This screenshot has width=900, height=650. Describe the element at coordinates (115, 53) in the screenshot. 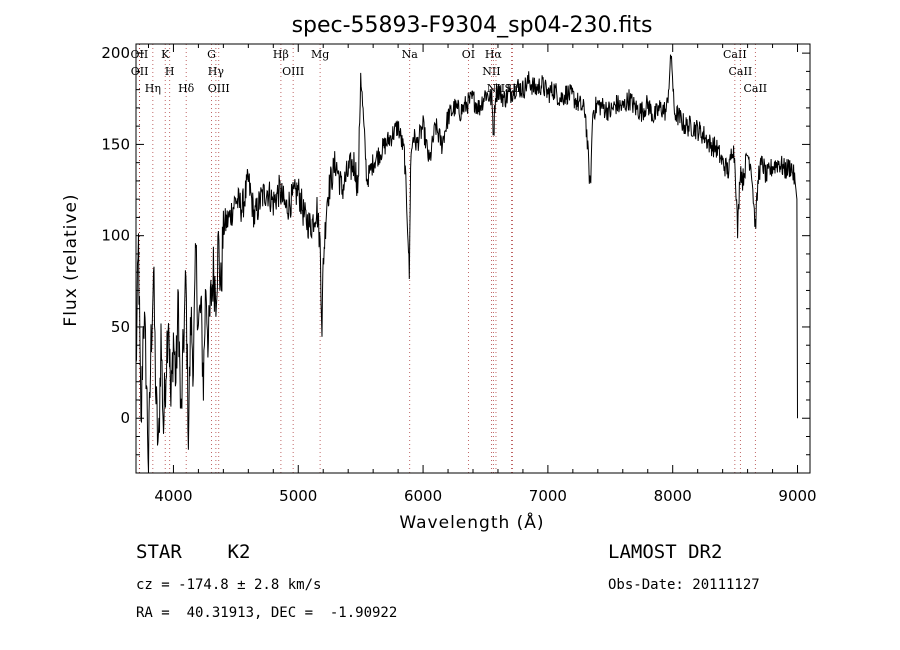

I see `y-tick-label-4: 200` at that location.